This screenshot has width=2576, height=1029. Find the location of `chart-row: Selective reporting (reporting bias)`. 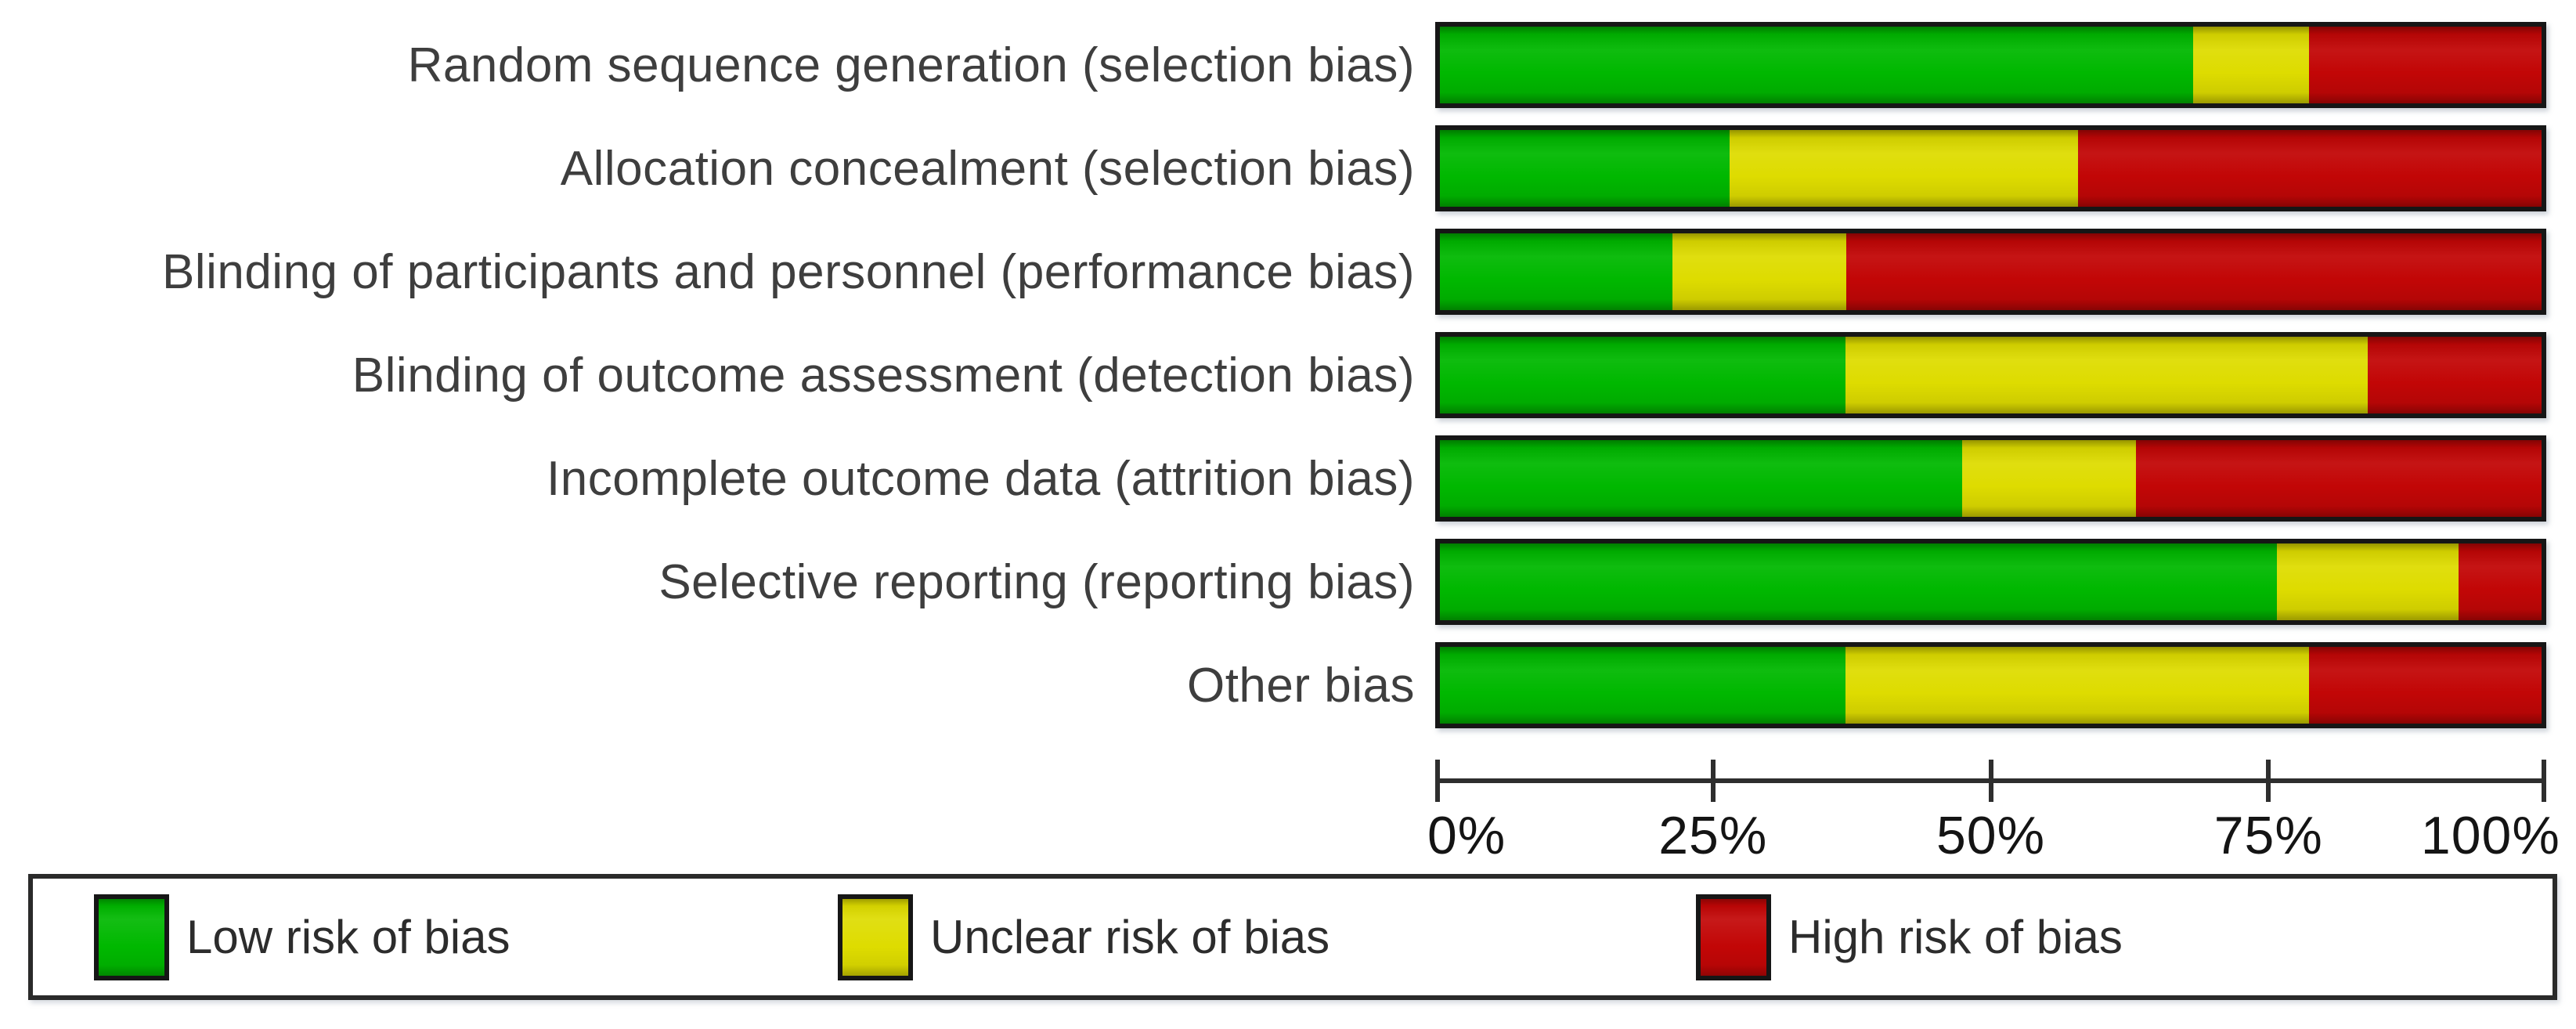

chart-row: Selective reporting (reporting bias) is located at coordinates (1273, 582).